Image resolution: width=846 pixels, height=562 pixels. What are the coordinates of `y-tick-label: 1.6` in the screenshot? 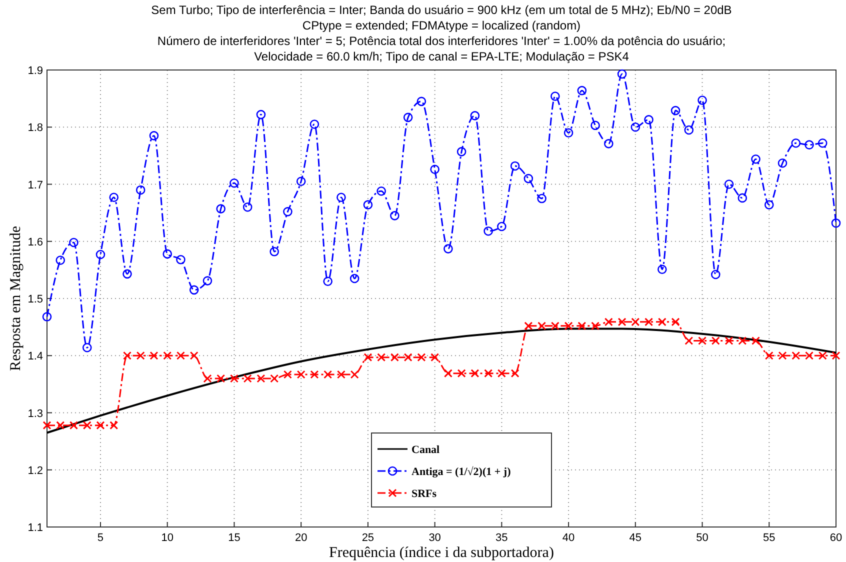 It's located at (35, 242).